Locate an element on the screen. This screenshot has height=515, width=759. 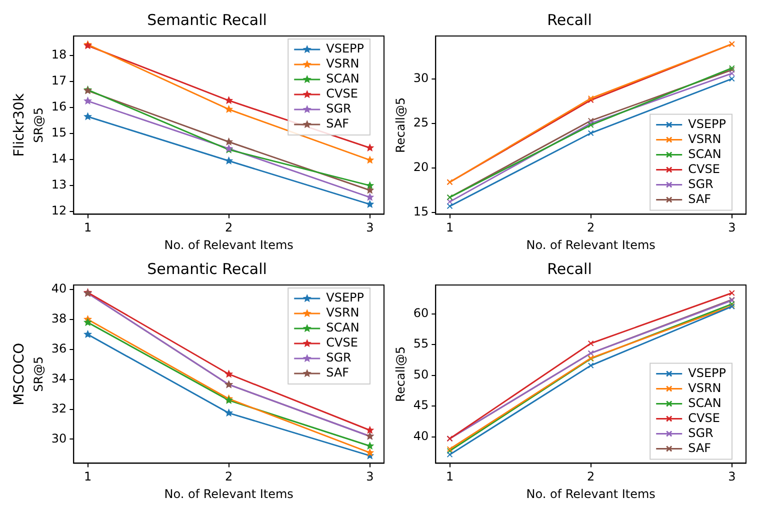
y-tick-label: 18 is located at coordinates (59, 55).